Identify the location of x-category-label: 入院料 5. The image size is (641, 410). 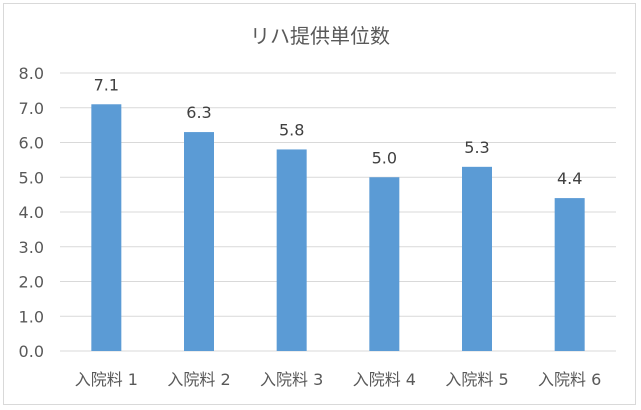
(476, 379).